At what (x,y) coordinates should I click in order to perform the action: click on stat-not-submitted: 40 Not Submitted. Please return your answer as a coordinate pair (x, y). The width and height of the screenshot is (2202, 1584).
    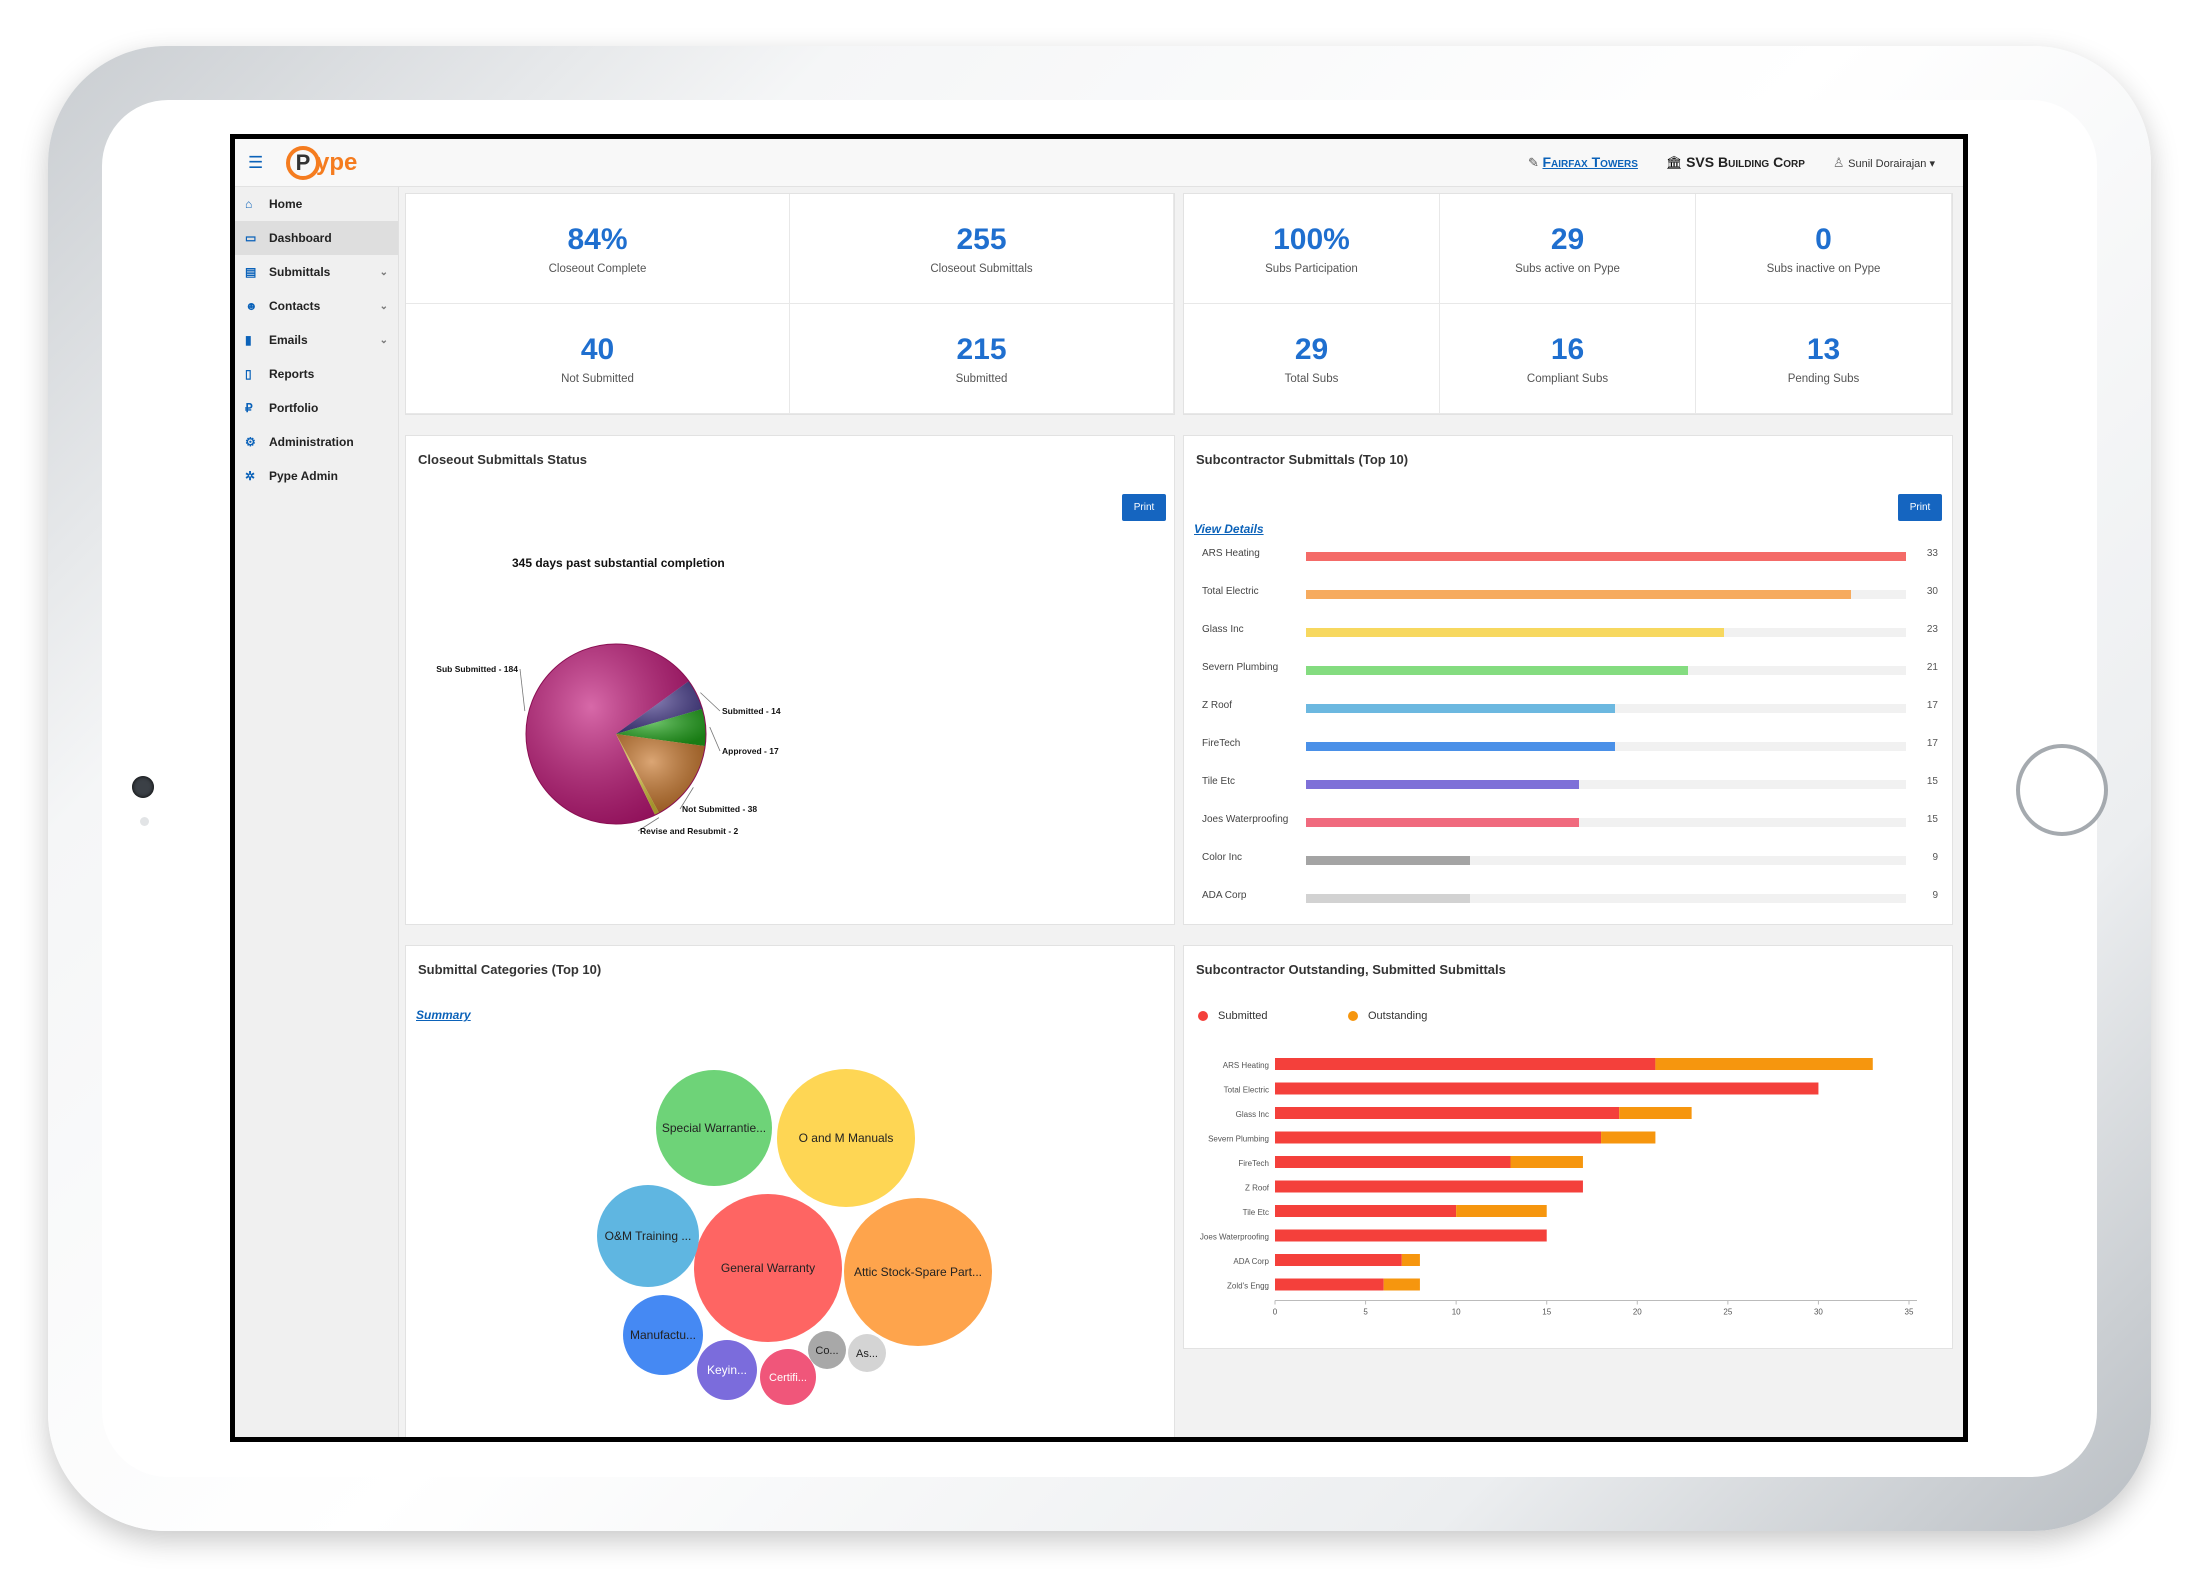
    Looking at the image, I should click on (598, 359).